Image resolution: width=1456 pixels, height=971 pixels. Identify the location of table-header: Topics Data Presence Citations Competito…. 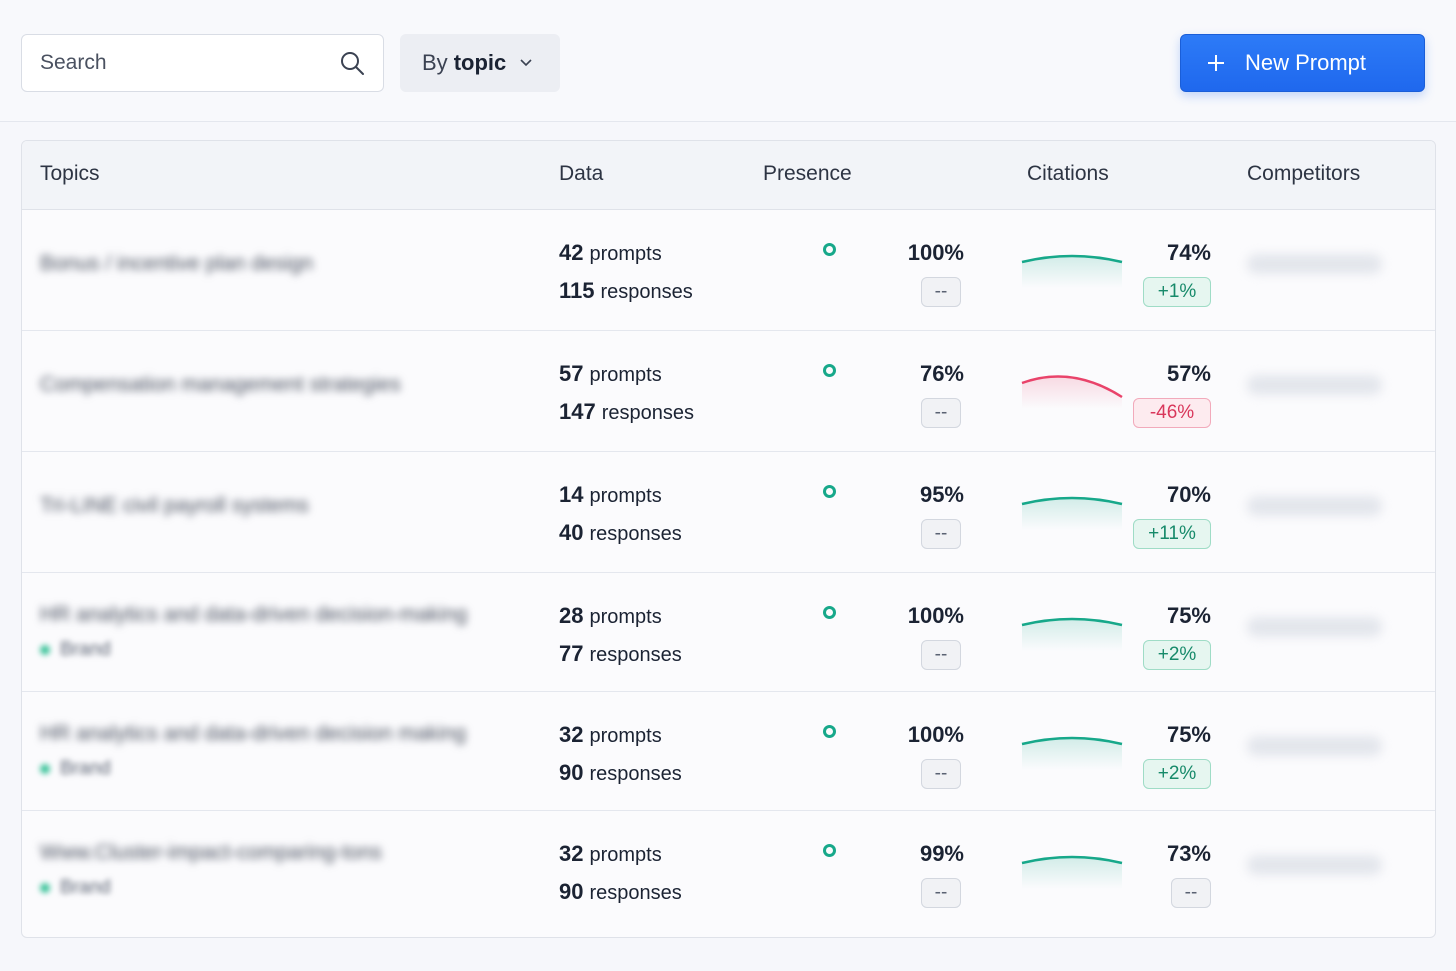
(728, 175).